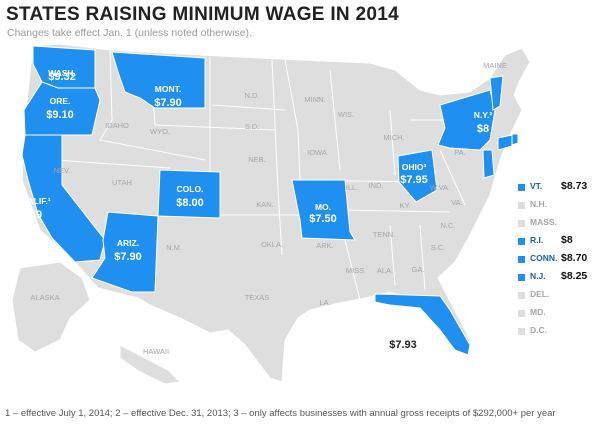 This screenshot has height=426, width=599. Describe the element at coordinates (505, 142) in the screenshot. I see `state-conn` at that location.